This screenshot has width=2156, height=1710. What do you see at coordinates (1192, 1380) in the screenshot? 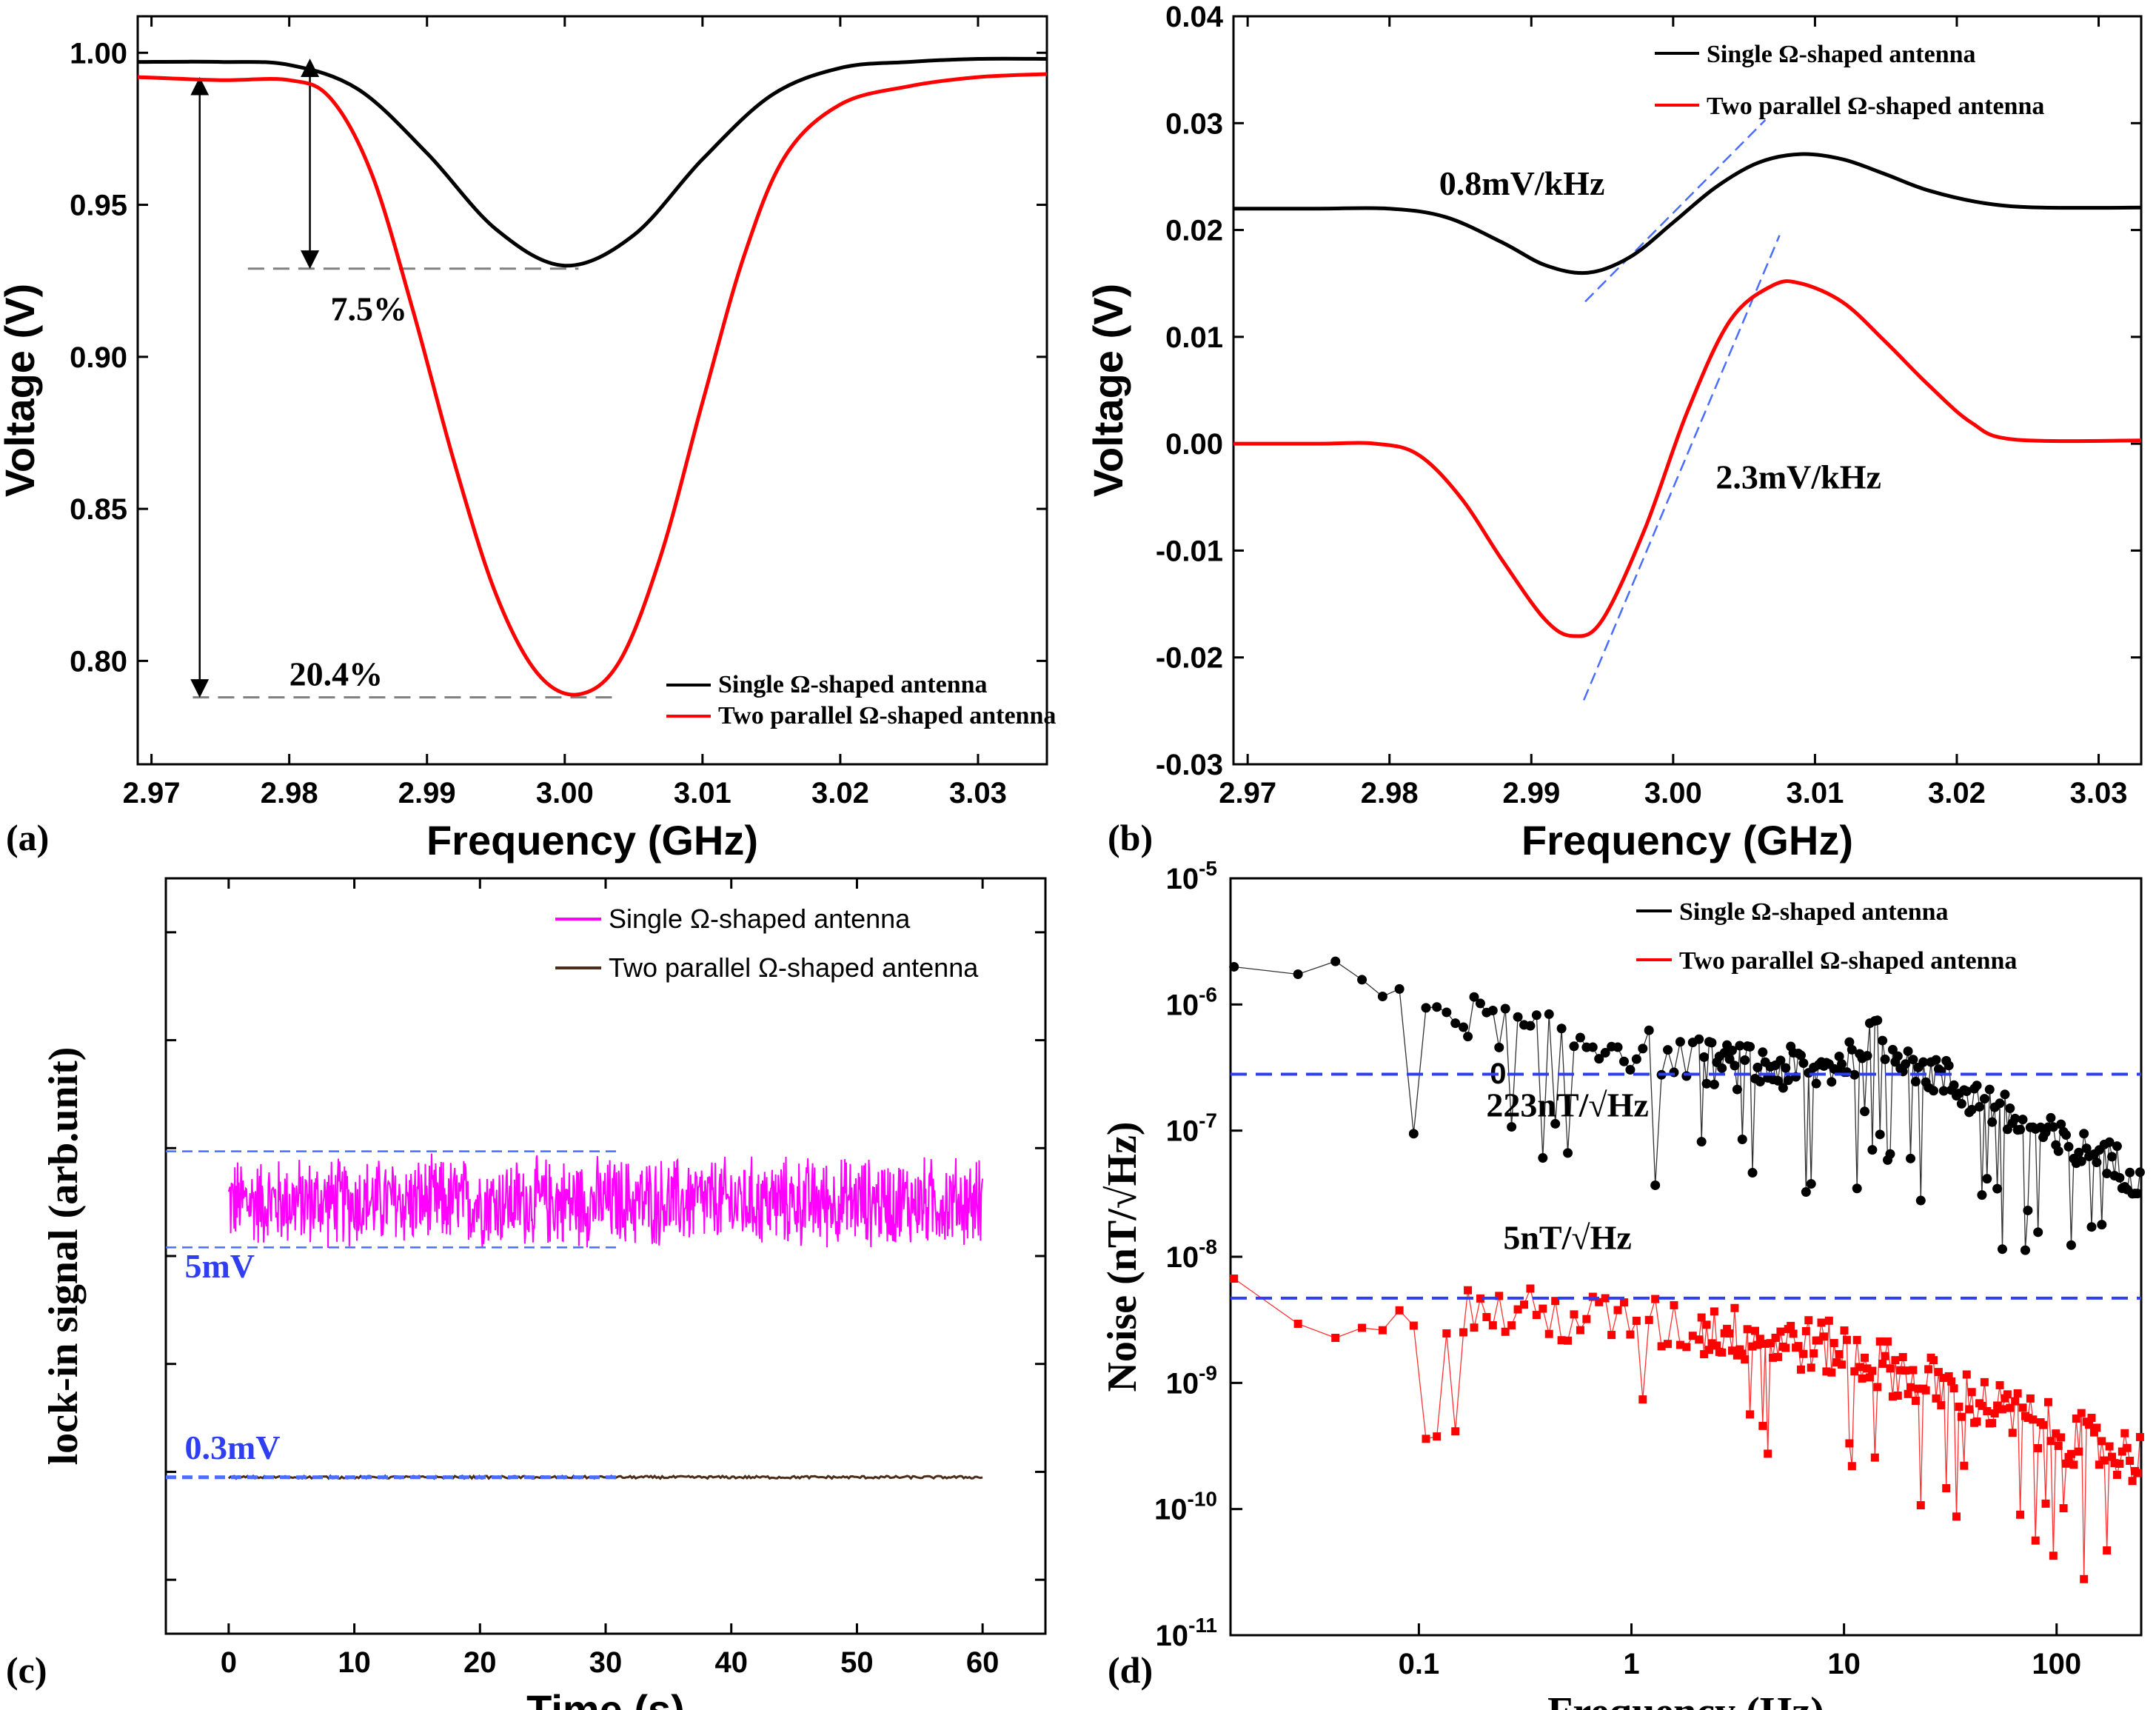
I see `y-tick-label: 10-9` at bounding box center [1192, 1380].